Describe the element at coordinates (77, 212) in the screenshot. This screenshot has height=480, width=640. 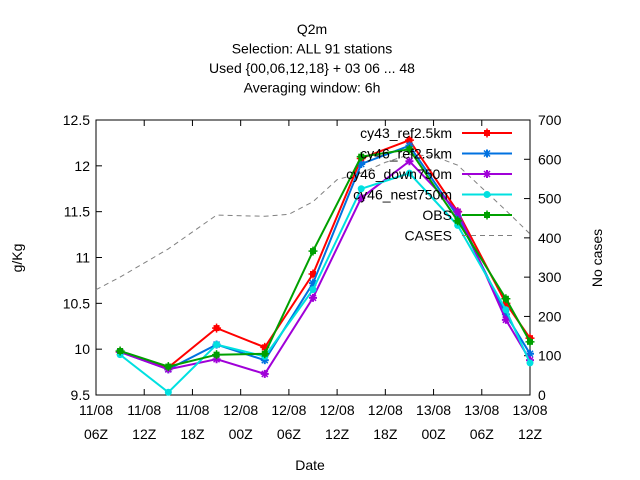
I see `y-tick-label: 11.5` at that location.